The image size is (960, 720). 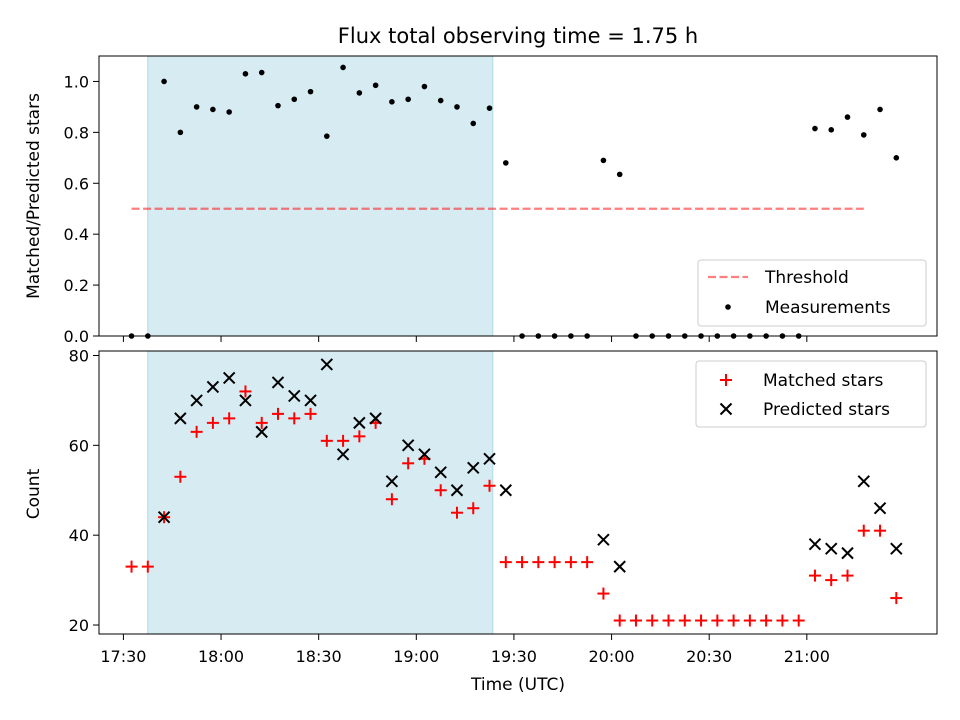 I want to click on top-ytick-label: 1.0, so click(x=76, y=81).